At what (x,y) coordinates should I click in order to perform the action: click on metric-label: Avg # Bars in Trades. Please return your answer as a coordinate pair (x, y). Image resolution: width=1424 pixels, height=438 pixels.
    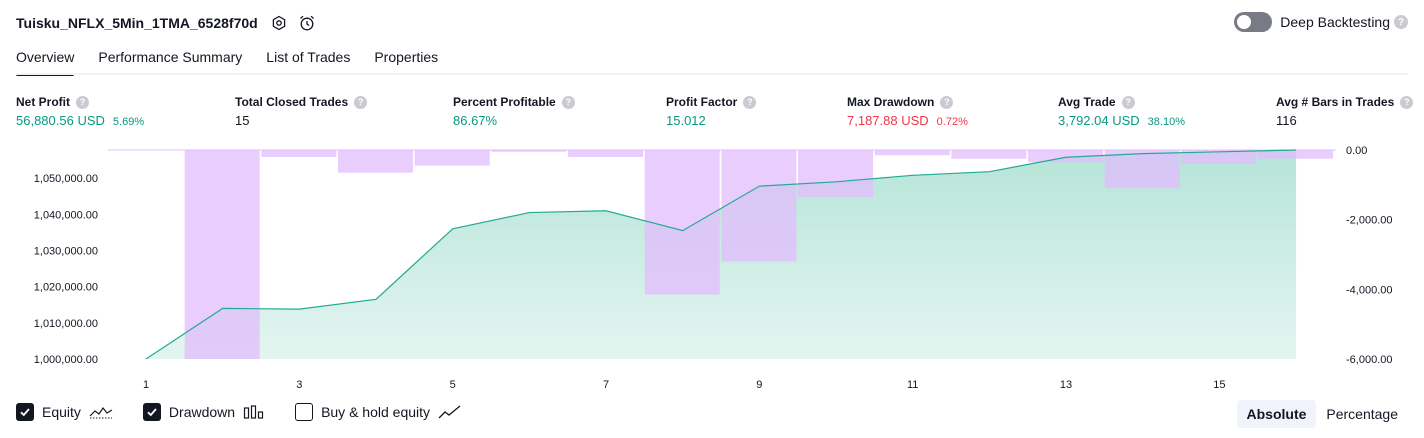
    Looking at the image, I should click on (1335, 102).